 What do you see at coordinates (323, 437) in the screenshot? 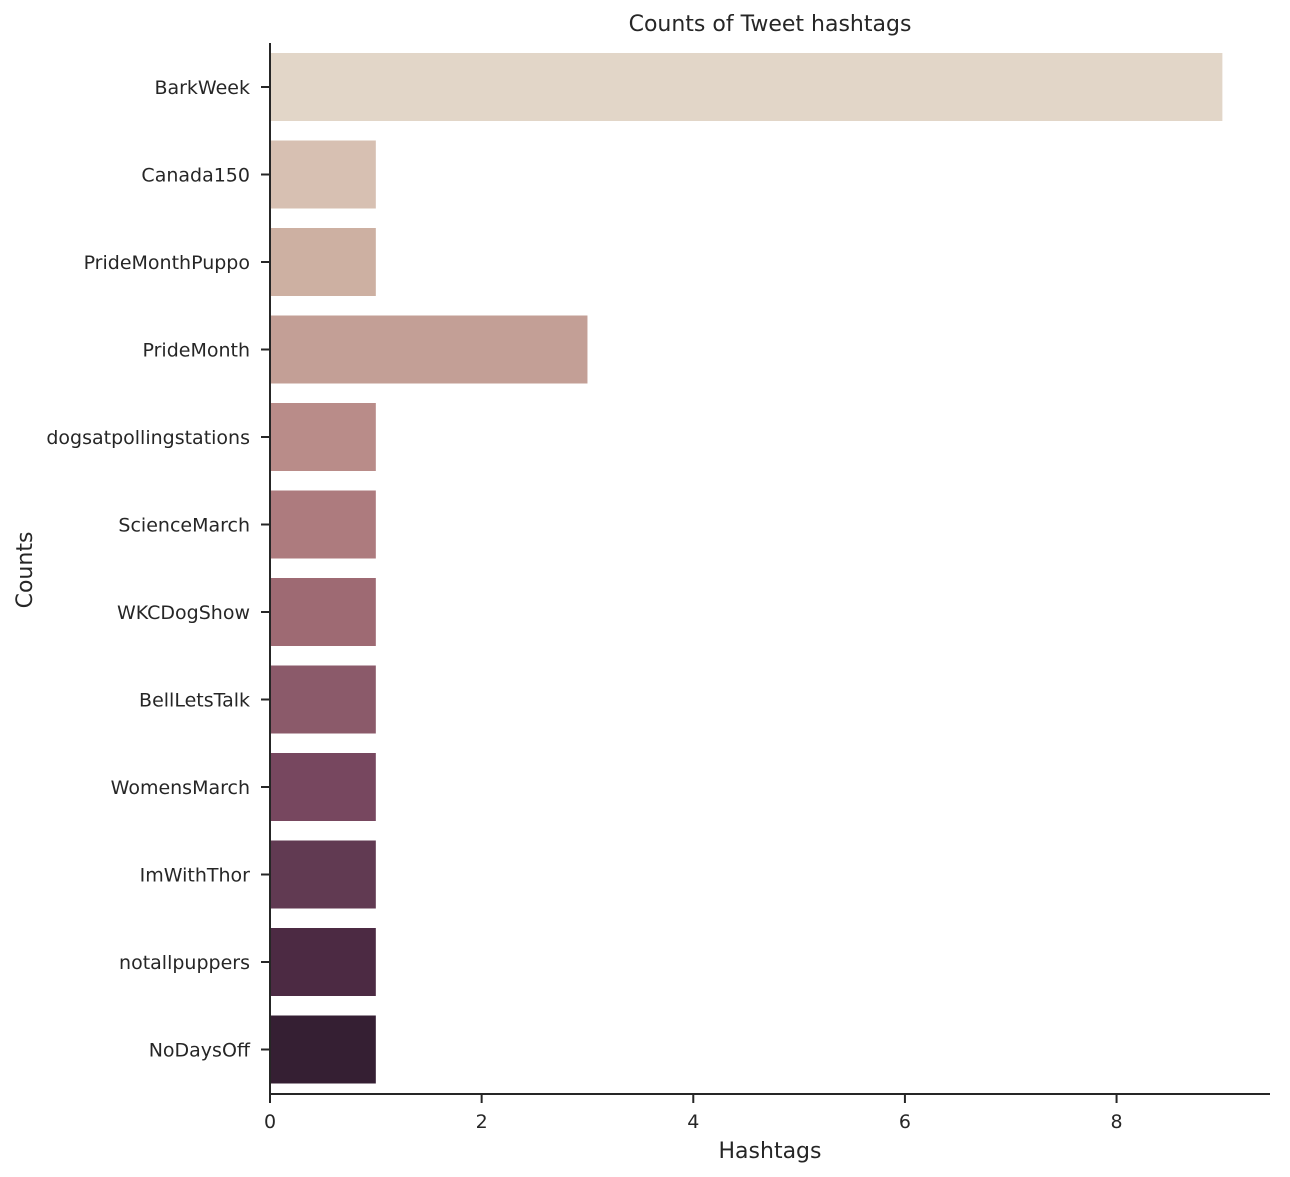
I see `bar-dogsatpollingstations` at bounding box center [323, 437].